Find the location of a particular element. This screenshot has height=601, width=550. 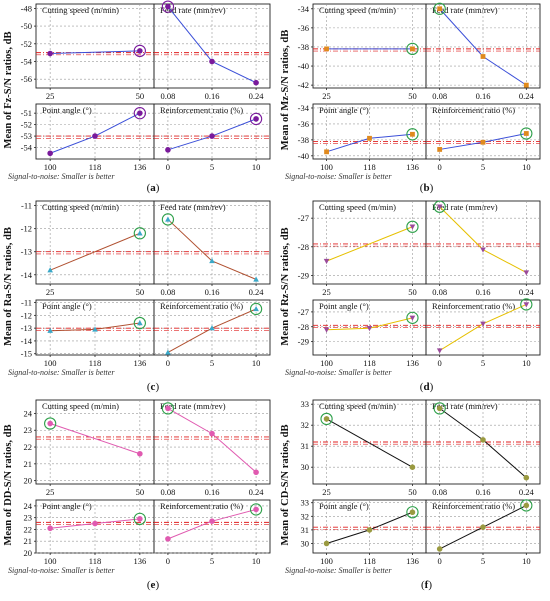

panel-letter: (b) is located at coordinates (427, 188).